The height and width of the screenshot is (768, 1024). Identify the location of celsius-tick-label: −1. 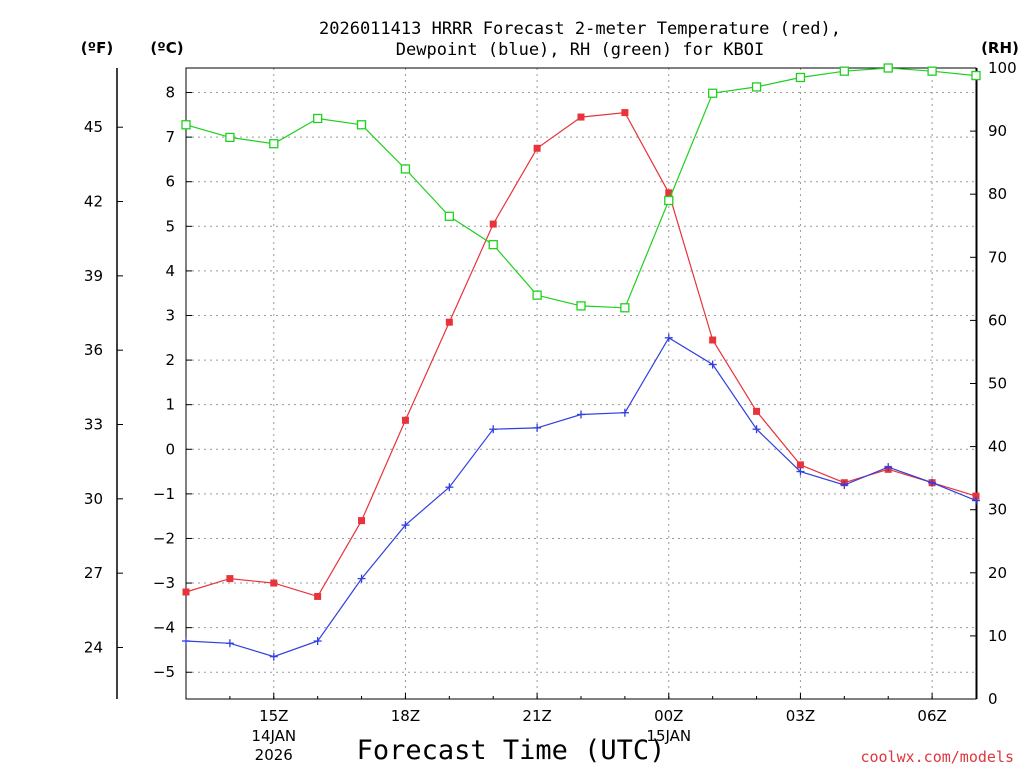
(164, 494).